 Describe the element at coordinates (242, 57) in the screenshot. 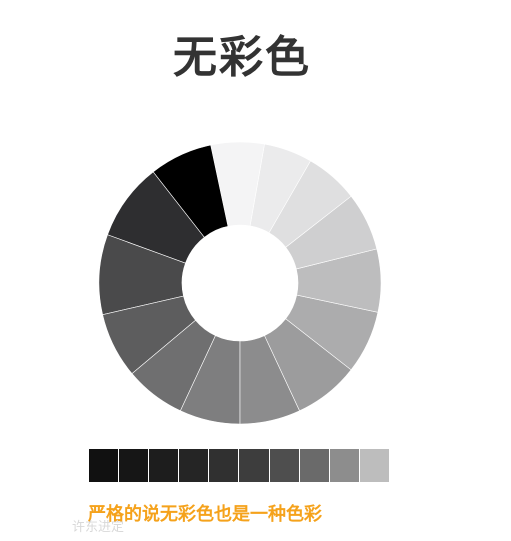

I see `page-title: 无彩色` at that location.